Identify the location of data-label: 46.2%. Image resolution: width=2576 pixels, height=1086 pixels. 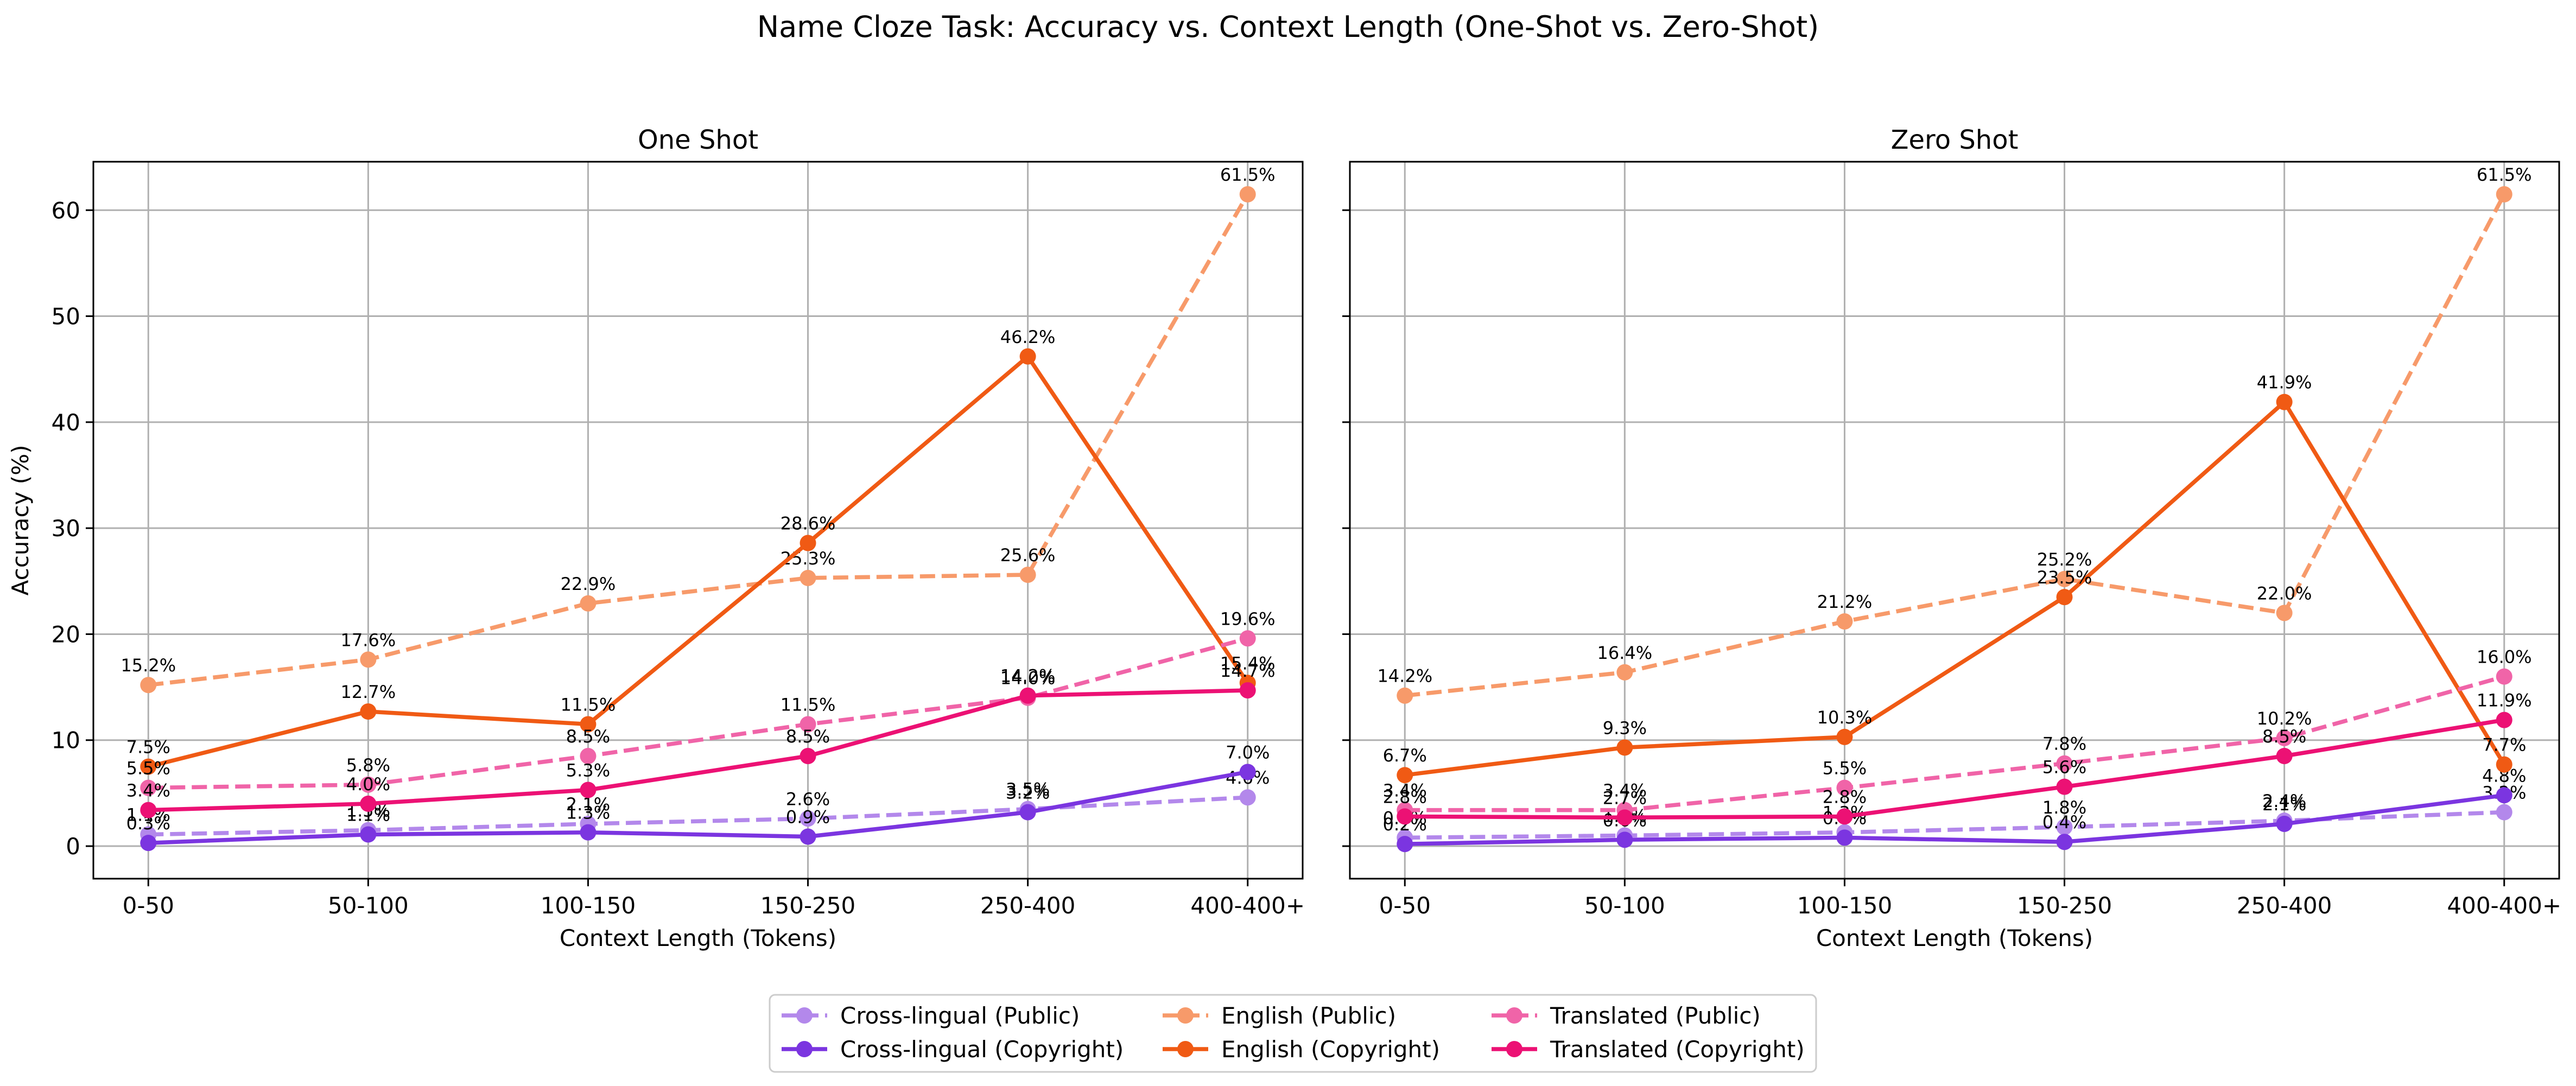
(1028, 337).